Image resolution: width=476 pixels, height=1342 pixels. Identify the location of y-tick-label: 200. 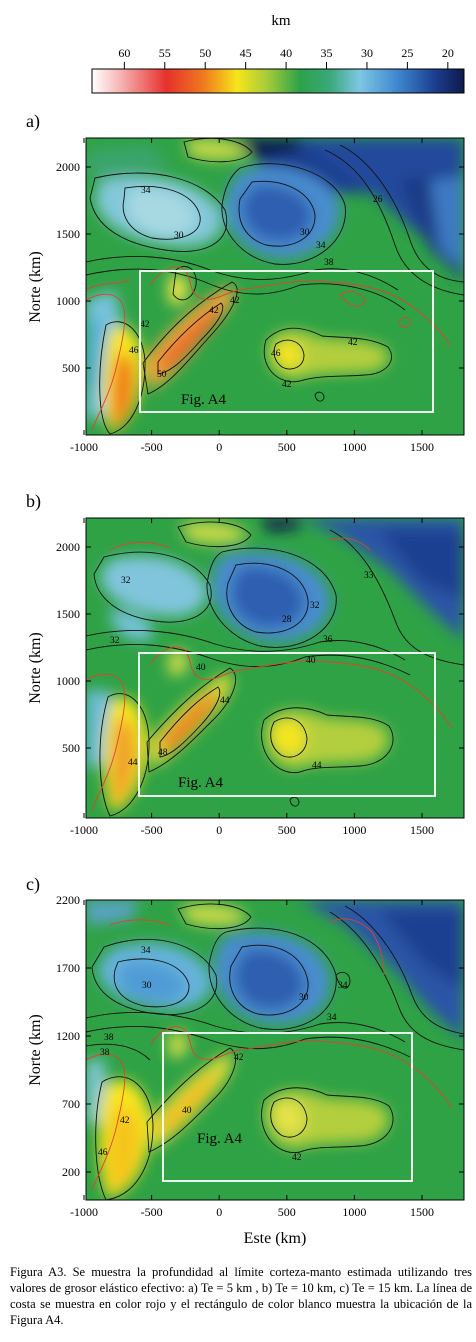
(71, 1172).